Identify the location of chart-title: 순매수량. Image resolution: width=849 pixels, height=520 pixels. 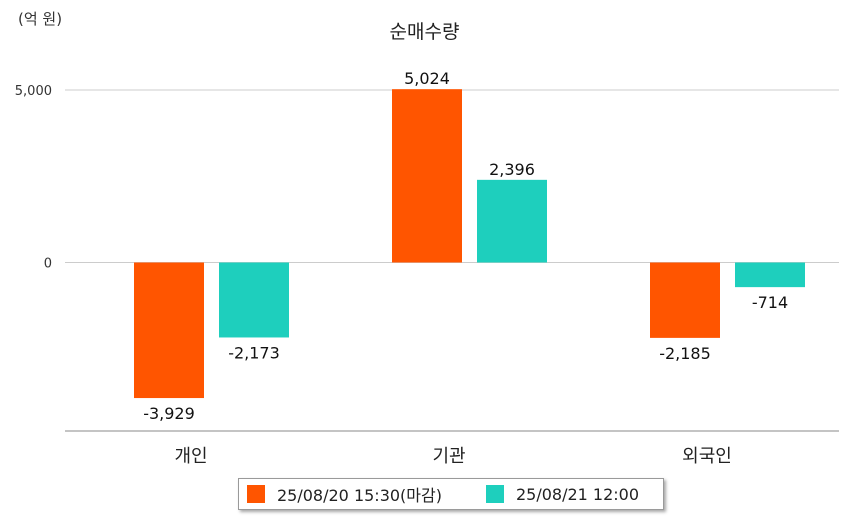
(424, 32).